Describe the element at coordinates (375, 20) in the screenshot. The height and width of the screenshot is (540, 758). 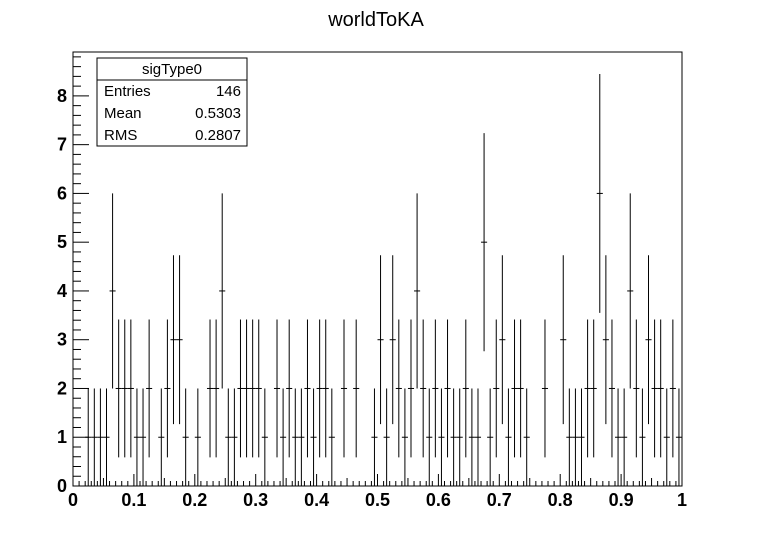
I see `chart-title: worldToKA` at that location.